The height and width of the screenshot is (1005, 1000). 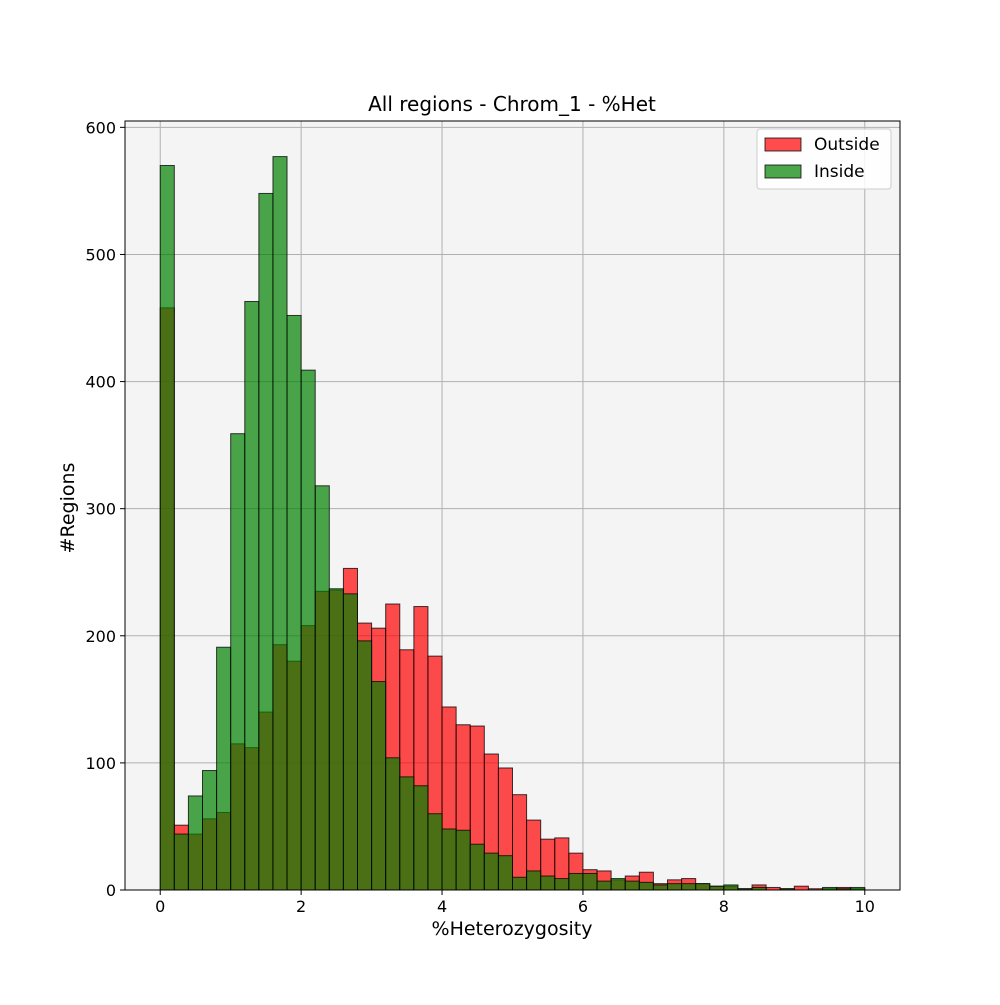 What do you see at coordinates (847, 145) in the screenshot?
I see `legend-label: Outside` at bounding box center [847, 145].